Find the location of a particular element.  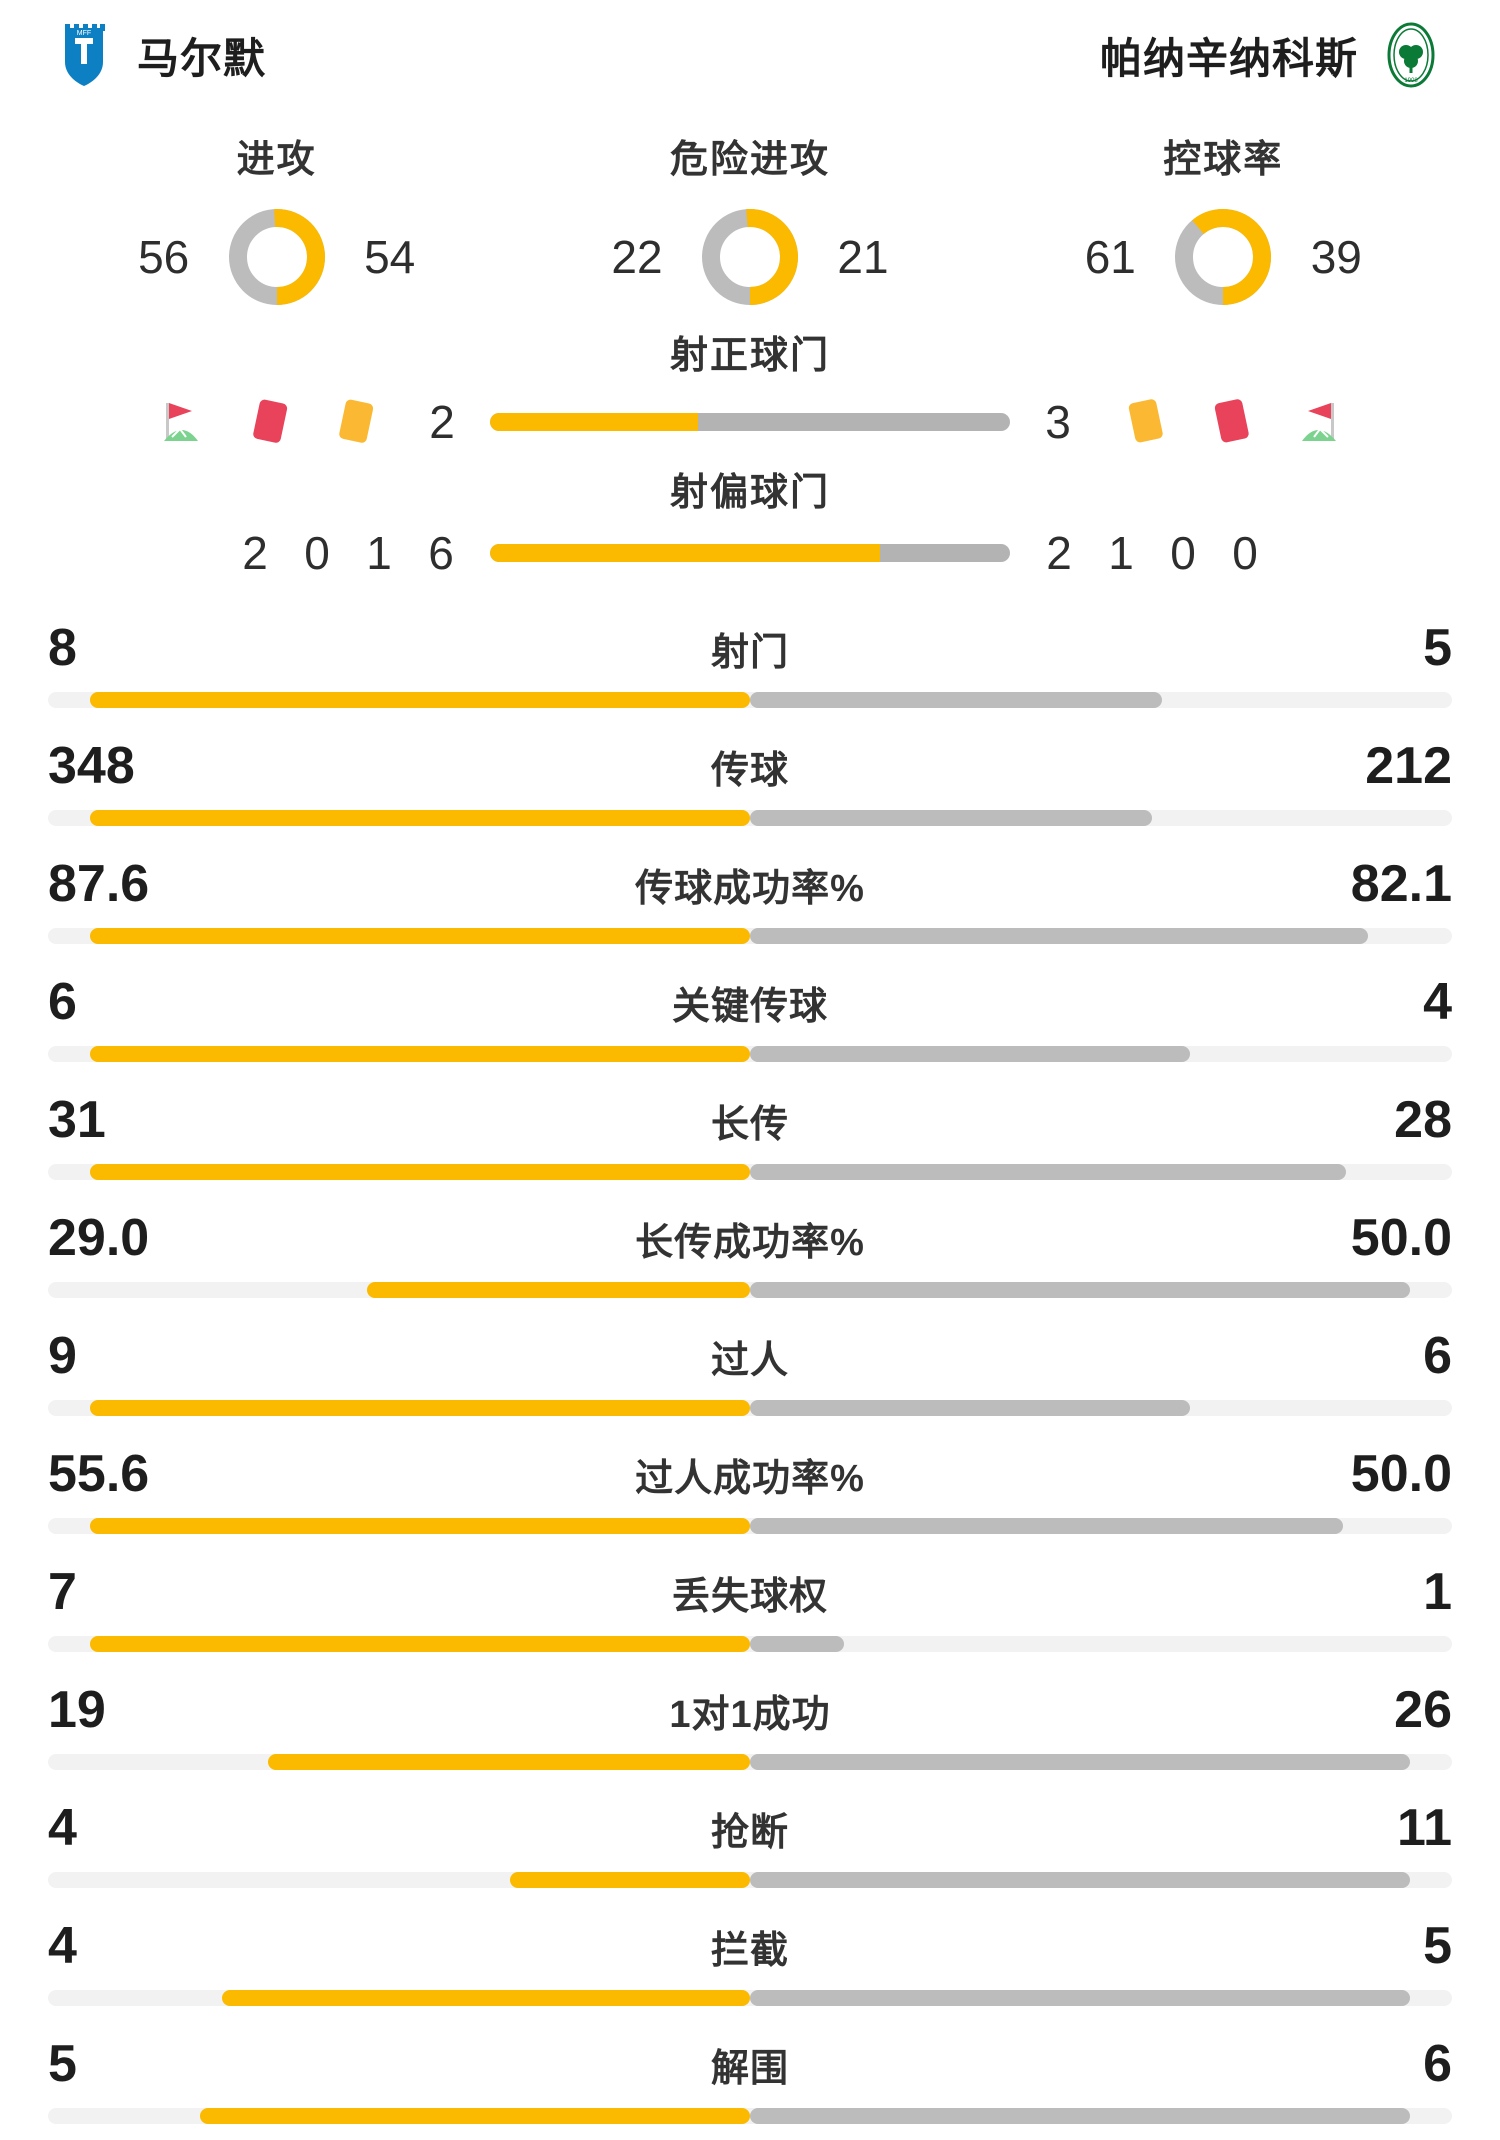

away-team-name: 帕纳辛纳科斯 is located at coordinates (1228, 58).